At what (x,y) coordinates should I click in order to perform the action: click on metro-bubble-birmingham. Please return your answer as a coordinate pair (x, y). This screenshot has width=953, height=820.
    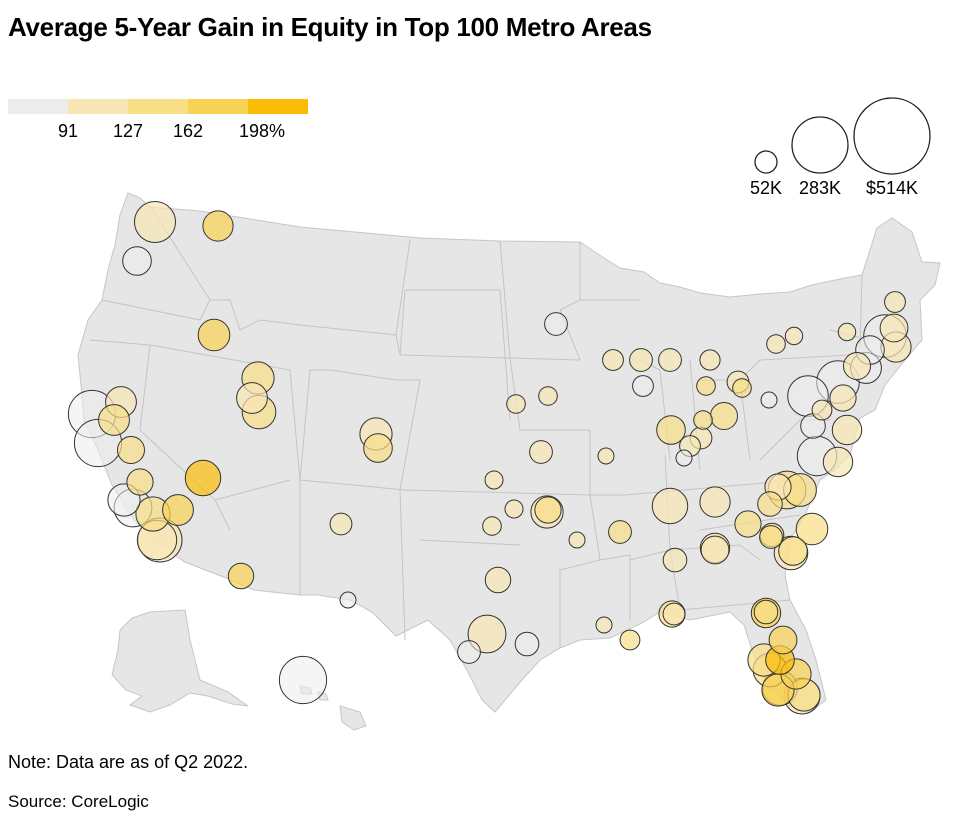
    Looking at the image, I should click on (674, 614).